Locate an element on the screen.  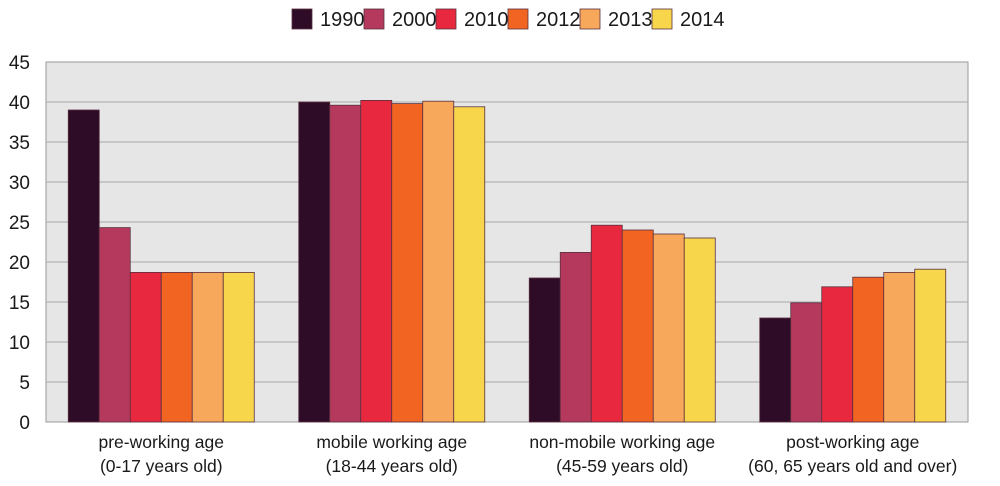
x-tick-label: pre-working age is located at coordinates (161, 442).